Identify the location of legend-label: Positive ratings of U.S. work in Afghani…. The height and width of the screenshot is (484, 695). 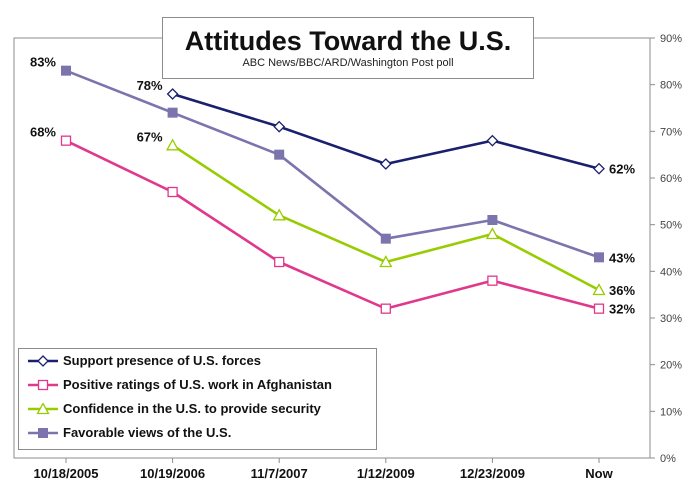
(197, 384).